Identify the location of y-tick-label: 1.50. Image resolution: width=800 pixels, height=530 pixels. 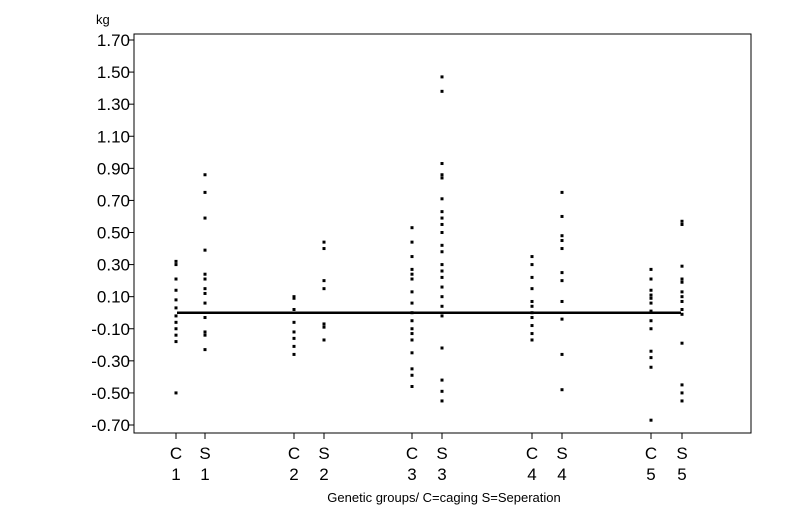
(113, 72).